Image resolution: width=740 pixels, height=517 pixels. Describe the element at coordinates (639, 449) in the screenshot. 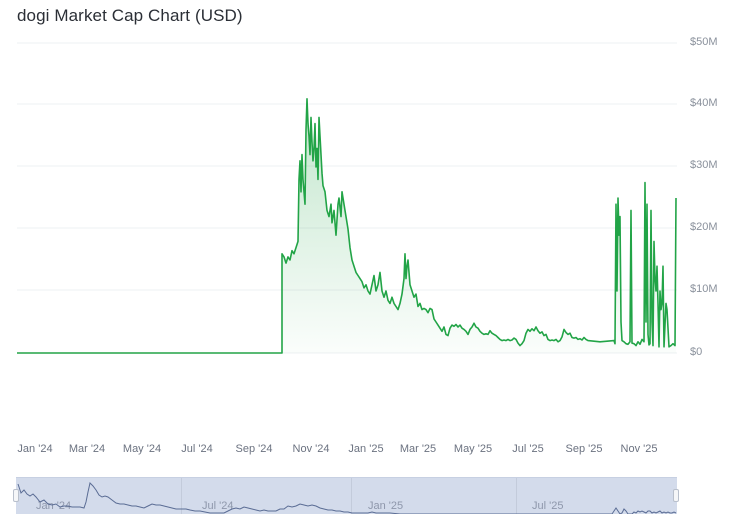

I see `x-tick-label: Nov '25` at that location.